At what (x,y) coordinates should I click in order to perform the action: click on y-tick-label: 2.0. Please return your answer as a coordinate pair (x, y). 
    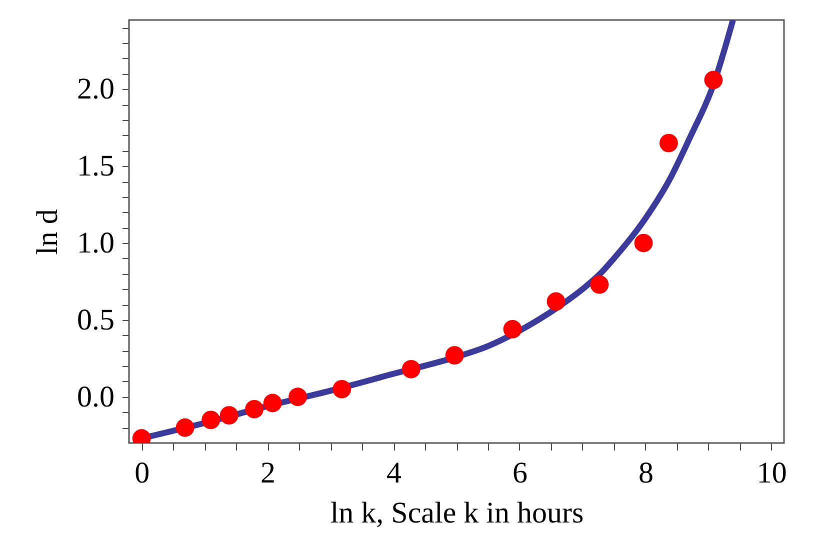
    Looking at the image, I should click on (95, 89).